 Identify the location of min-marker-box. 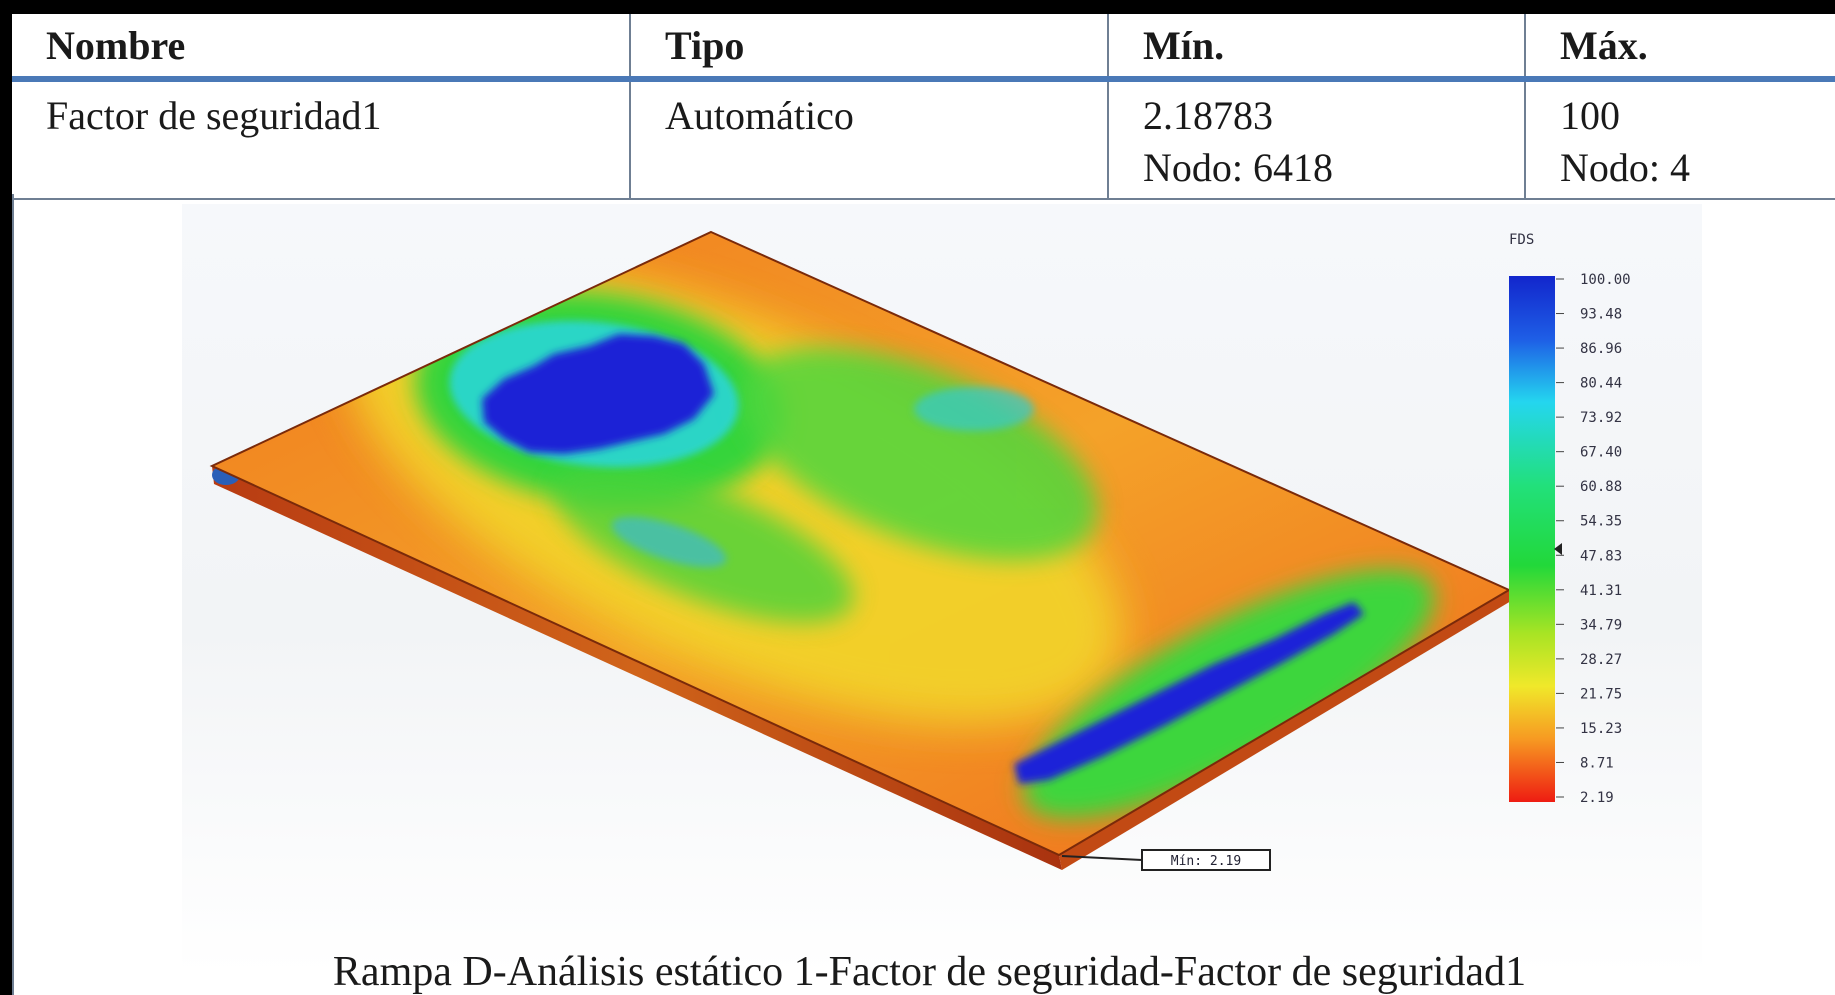
(1206, 860).